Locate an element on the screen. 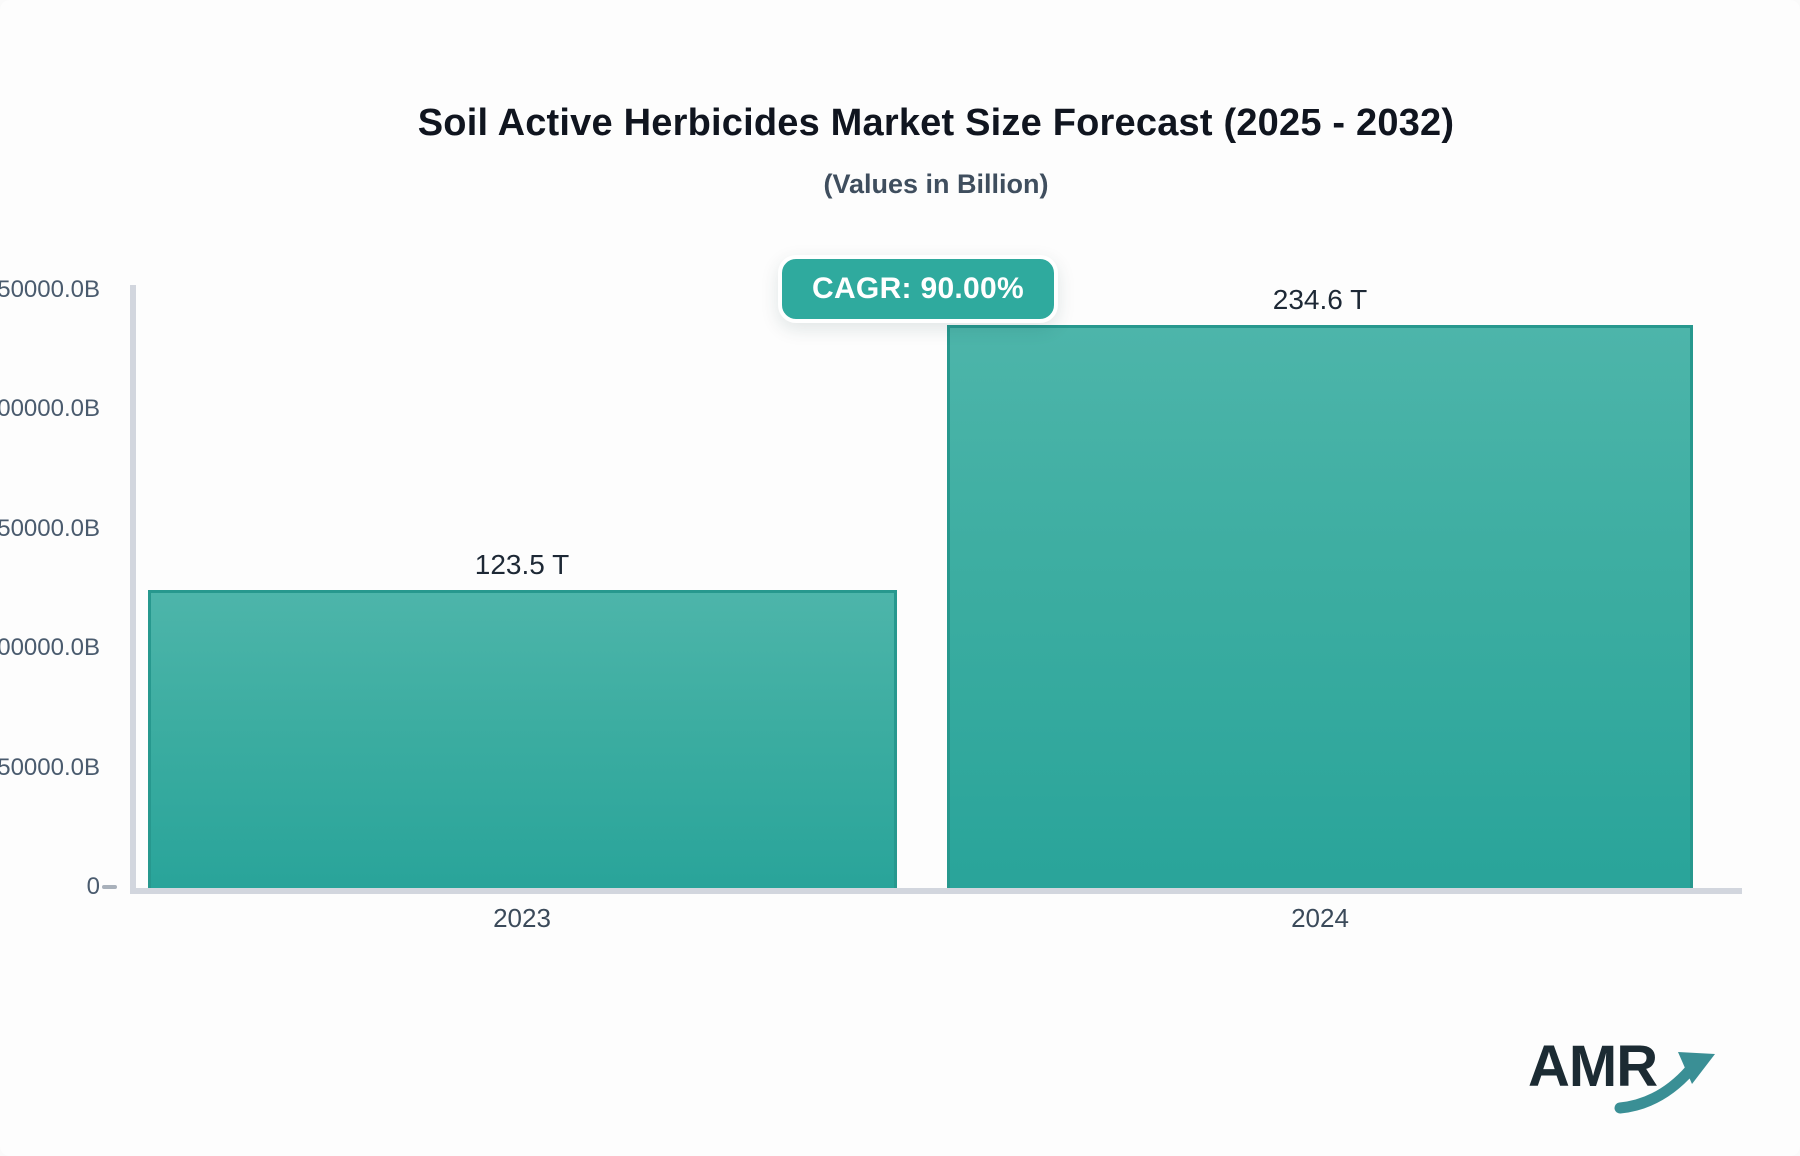 This screenshot has height=1156, width=1800. amr-logo: AMR is located at coordinates (1623, 1078).